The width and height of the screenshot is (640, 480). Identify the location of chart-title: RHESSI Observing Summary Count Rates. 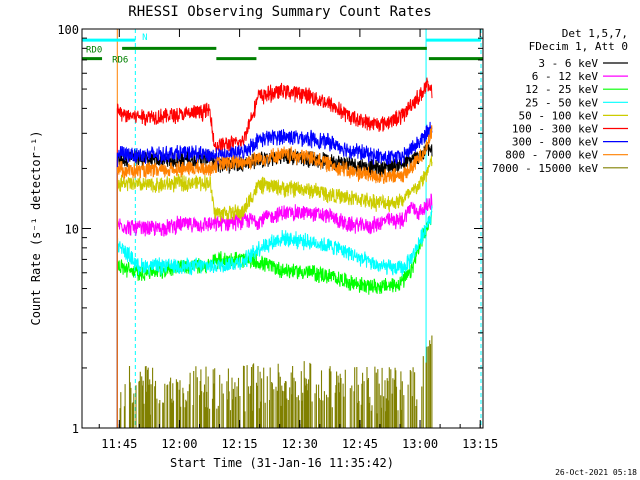
(279, 12).